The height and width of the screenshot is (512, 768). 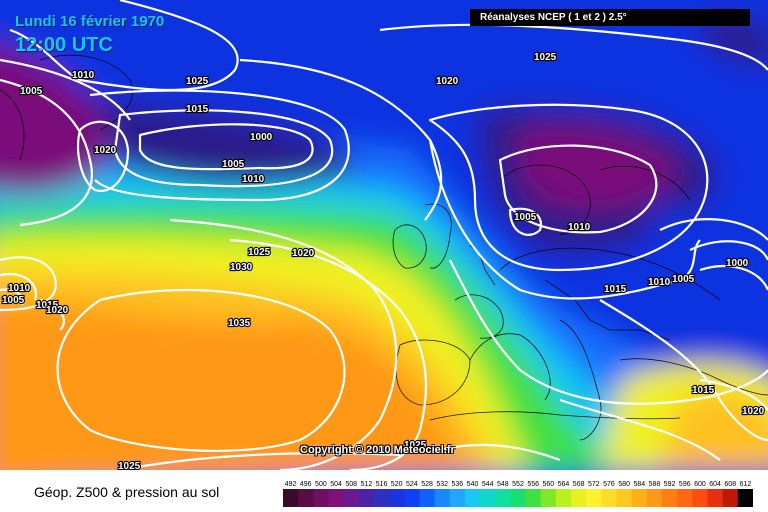 I want to click on legend-value-540: 540, so click(x=473, y=484).